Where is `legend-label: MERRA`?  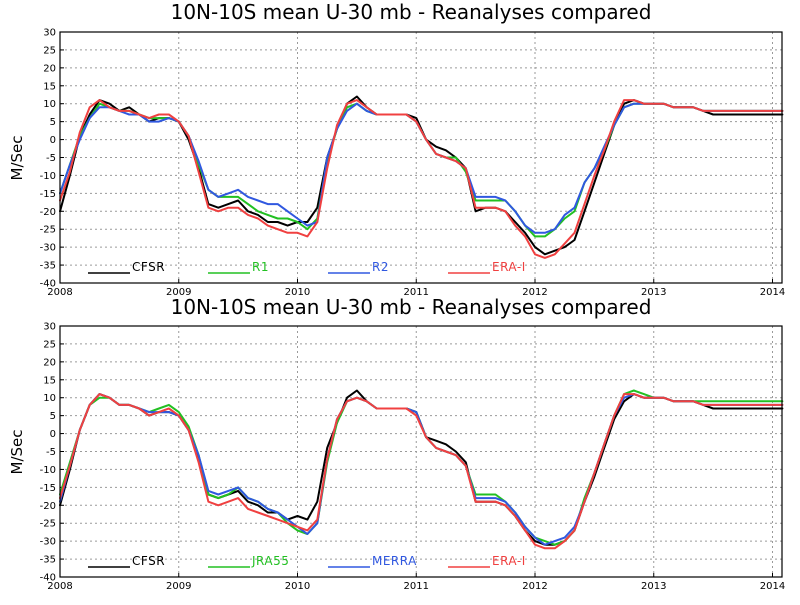
legend-label: MERRA is located at coordinates (394, 561).